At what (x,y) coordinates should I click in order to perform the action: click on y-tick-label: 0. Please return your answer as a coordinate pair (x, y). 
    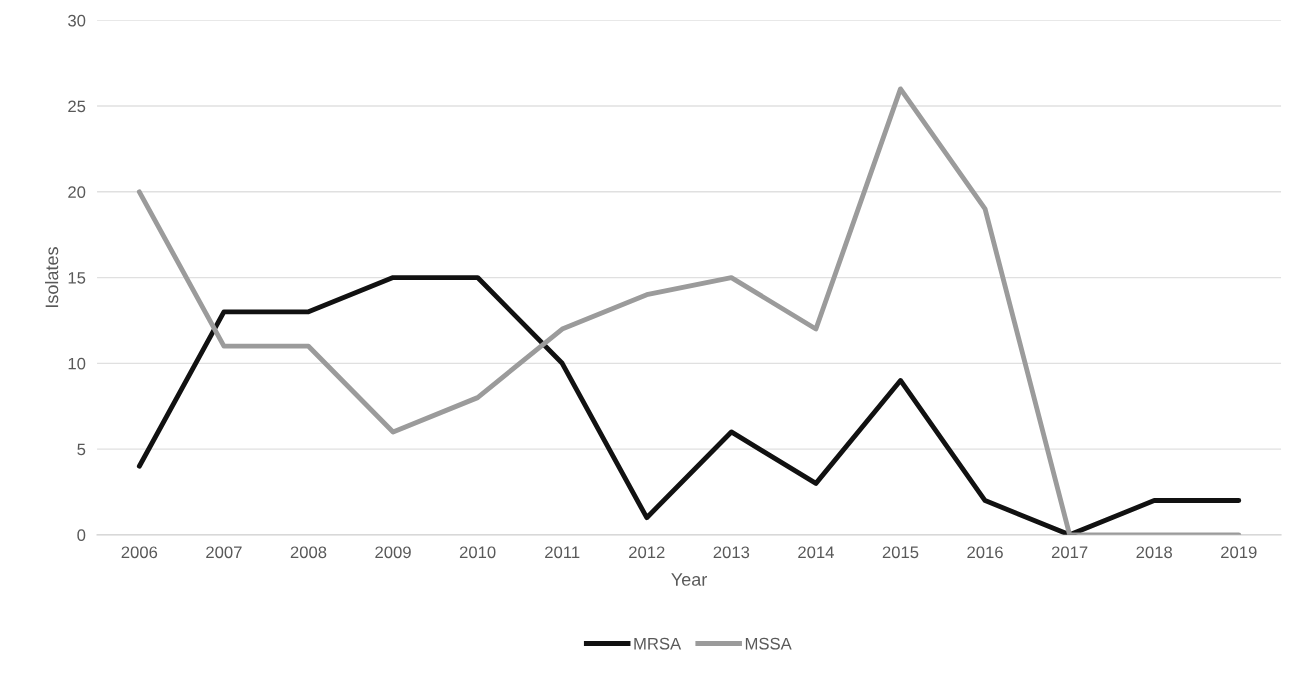
    Looking at the image, I should click on (81, 535).